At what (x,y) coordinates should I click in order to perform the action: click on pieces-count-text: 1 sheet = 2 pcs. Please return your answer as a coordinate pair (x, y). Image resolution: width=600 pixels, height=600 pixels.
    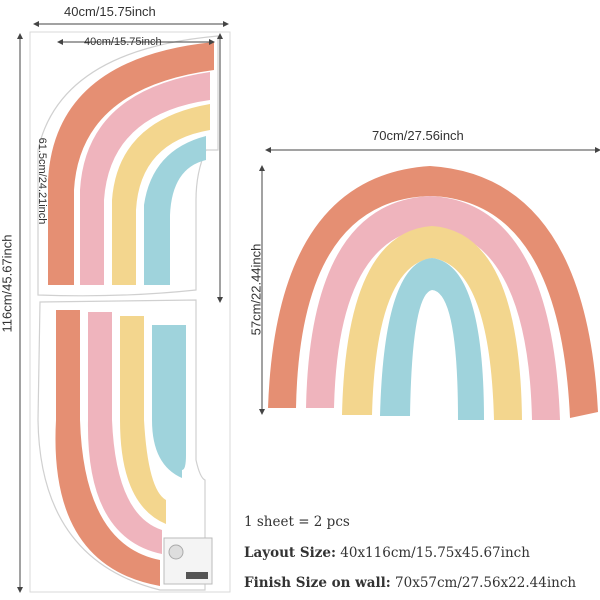
    Looking at the image, I should click on (297, 522).